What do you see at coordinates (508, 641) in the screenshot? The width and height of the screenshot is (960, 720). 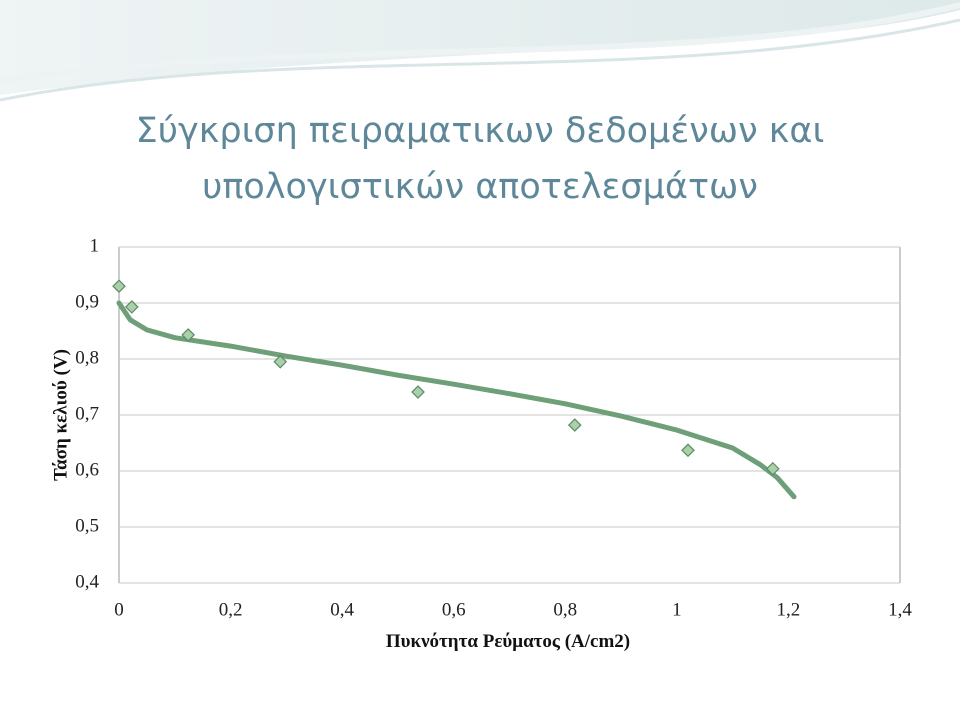 I see `x-axis-label: Πυκνότητα Ρεύματος (A/cm2)` at bounding box center [508, 641].